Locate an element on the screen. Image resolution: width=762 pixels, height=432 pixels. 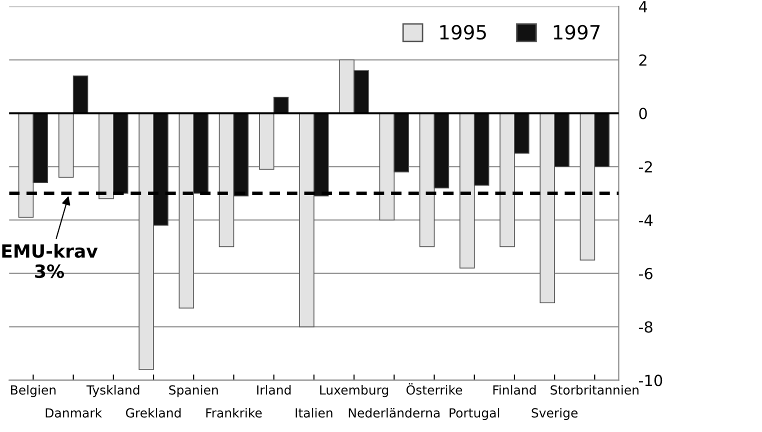
y-tick-label: -2 is located at coordinates (645, 166).